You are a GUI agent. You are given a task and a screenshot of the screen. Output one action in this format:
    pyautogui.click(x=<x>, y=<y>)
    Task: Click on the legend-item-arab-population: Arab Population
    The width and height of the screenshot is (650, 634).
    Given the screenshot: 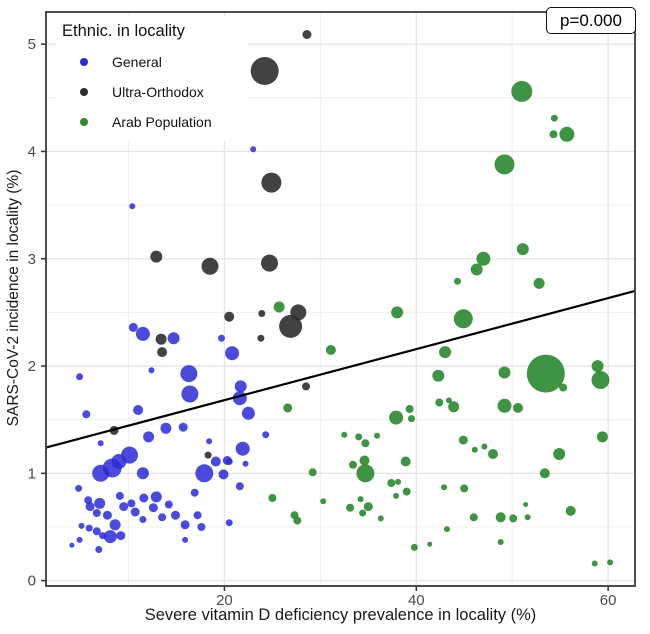 What is the action you would take?
    pyautogui.click(x=155, y=122)
    